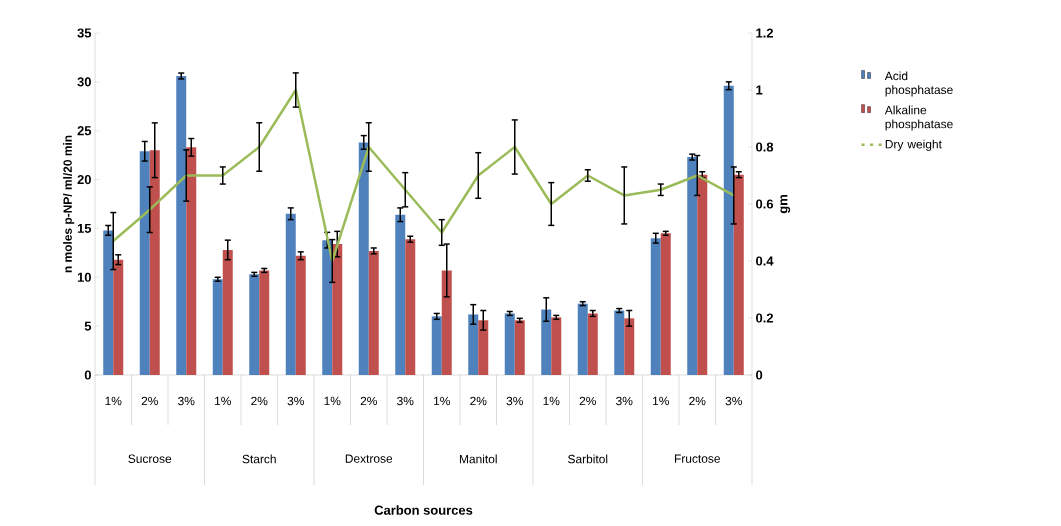  What do you see at coordinates (88, 326) in the screenshot?
I see `y-tick-label: 5` at bounding box center [88, 326].